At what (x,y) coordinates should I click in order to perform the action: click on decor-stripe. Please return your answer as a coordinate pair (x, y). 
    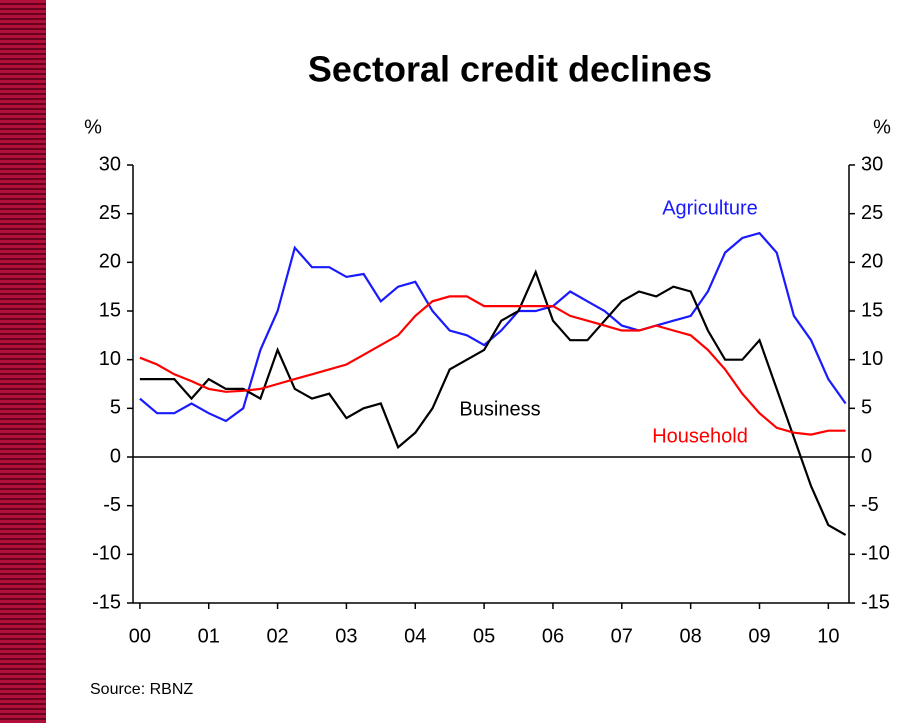
    Looking at the image, I should click on (23, 361).